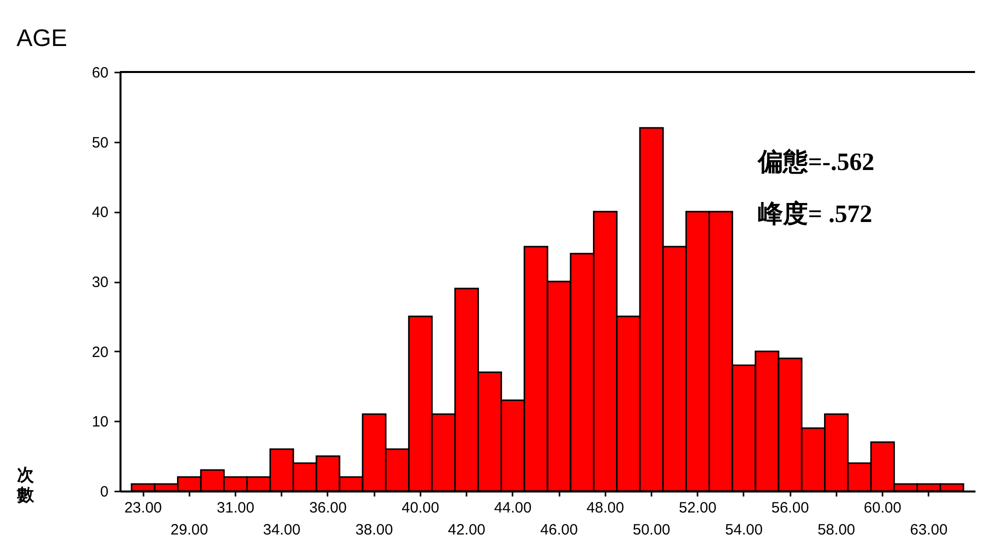 The image size is (983, 559). I want to click on x-tick-label: 54.00, so click(744, 530).